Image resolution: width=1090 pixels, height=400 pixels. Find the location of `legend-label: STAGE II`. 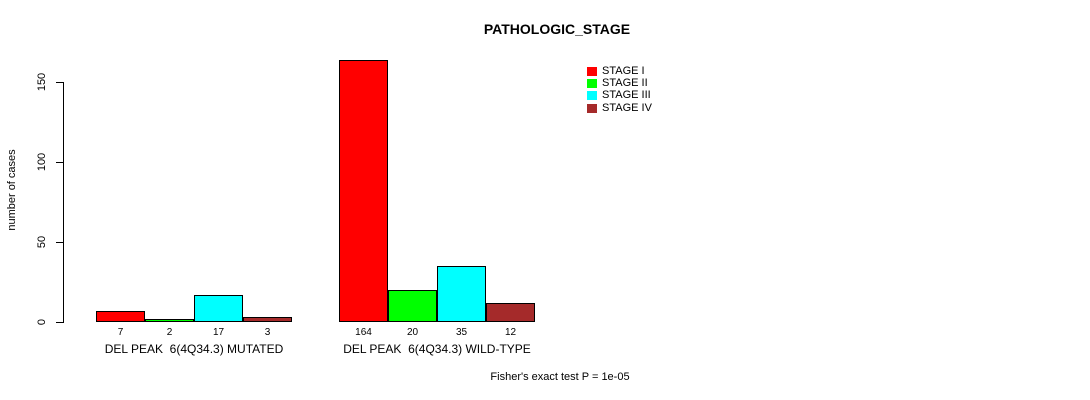

legend-label: STAGE II is located at coordinates (625, 82).